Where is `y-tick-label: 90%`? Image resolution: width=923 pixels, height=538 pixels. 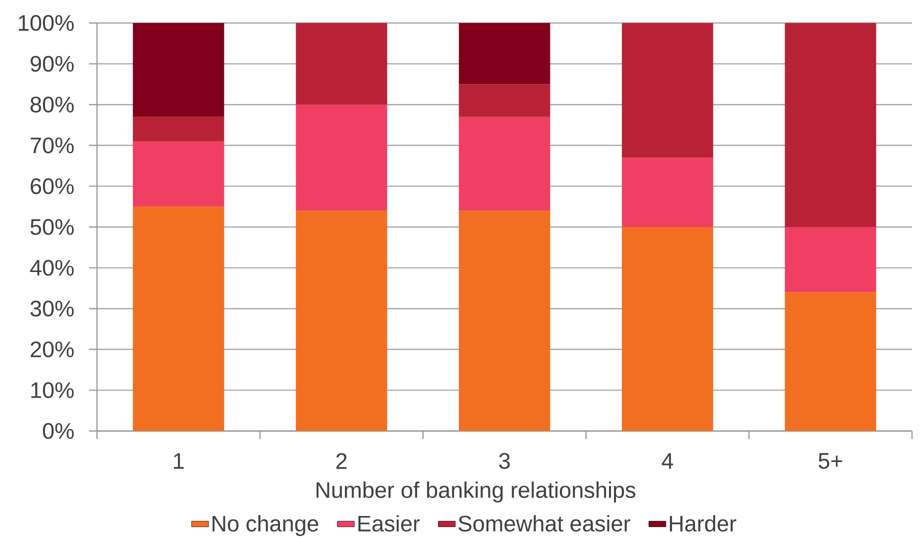
y-tick-label: 90% is located at coordinates (52, 64).